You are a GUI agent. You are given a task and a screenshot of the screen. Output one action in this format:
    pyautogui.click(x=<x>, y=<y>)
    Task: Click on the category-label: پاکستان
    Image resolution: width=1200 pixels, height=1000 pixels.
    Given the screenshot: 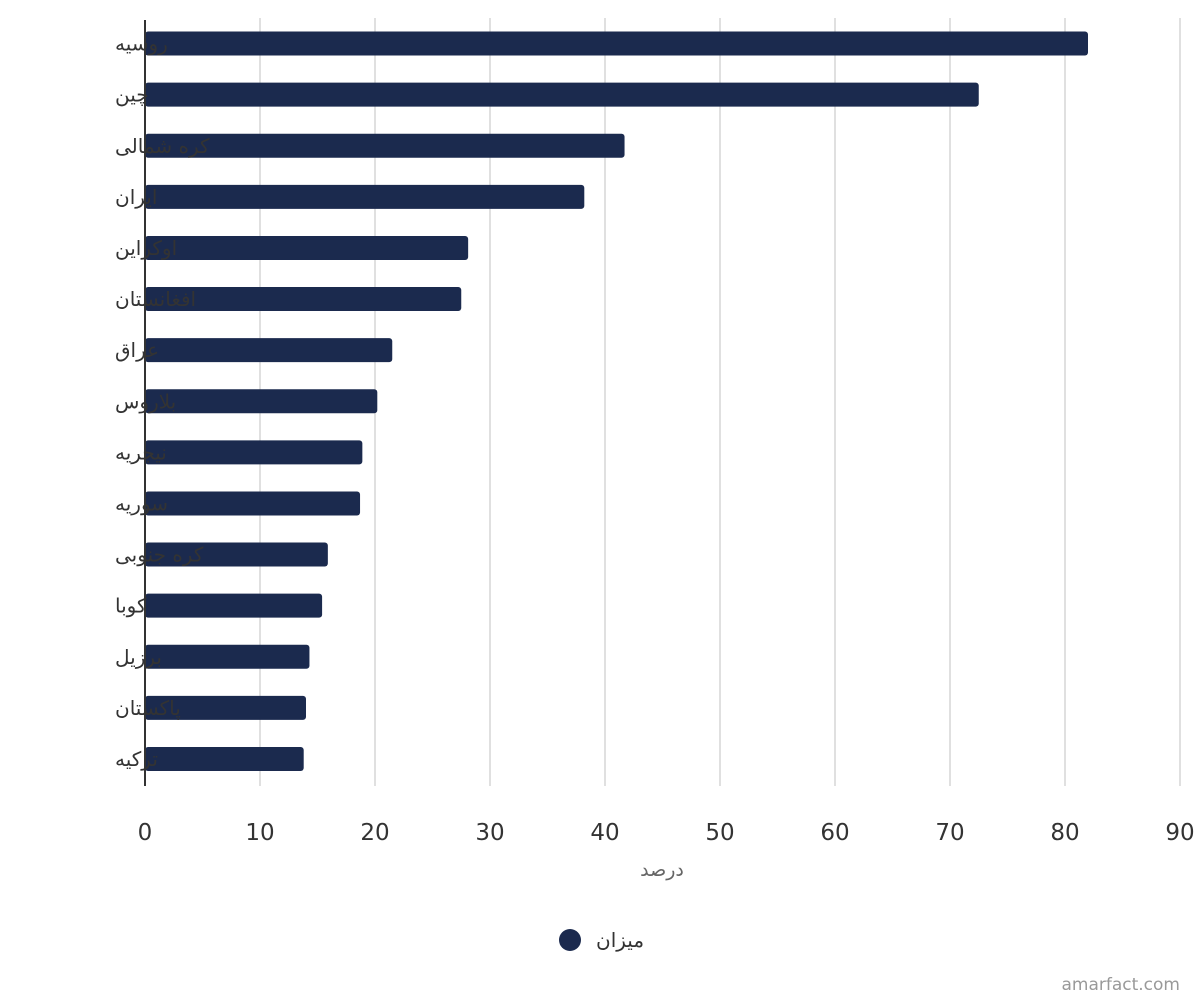 What is the action you would take?
    pyautogui.click(x=148, y=708)
    